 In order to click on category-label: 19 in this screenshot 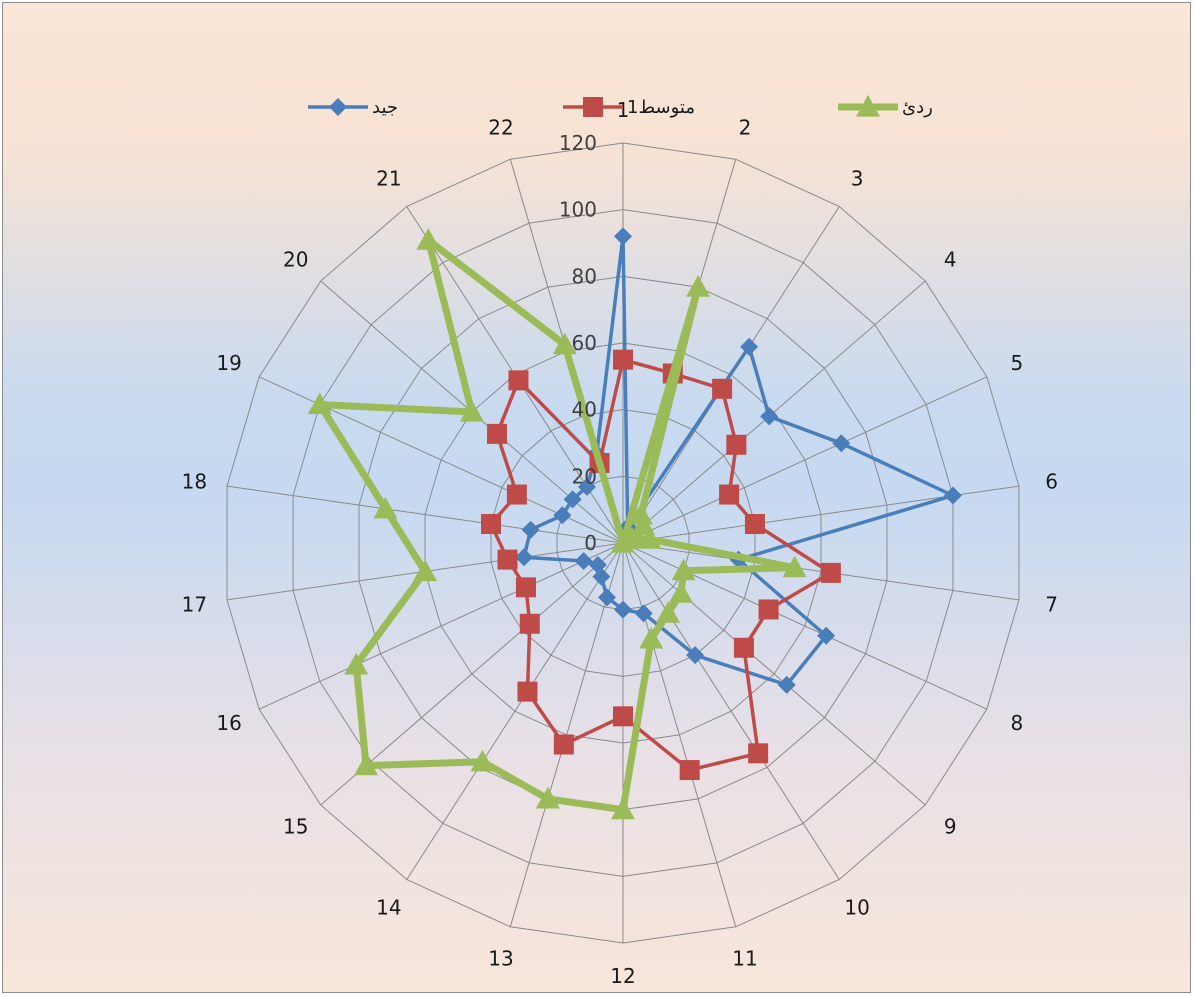, I will do `click(228, 363)`.